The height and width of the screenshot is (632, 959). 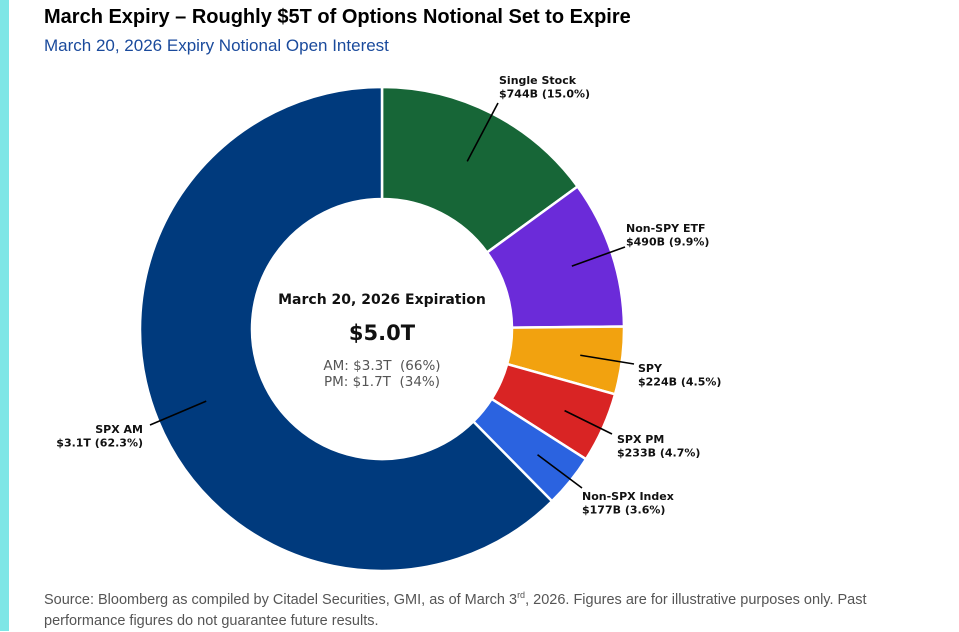 I want to click on slice-label-name: Non-SPY ETF, so click(x=665, y=228).